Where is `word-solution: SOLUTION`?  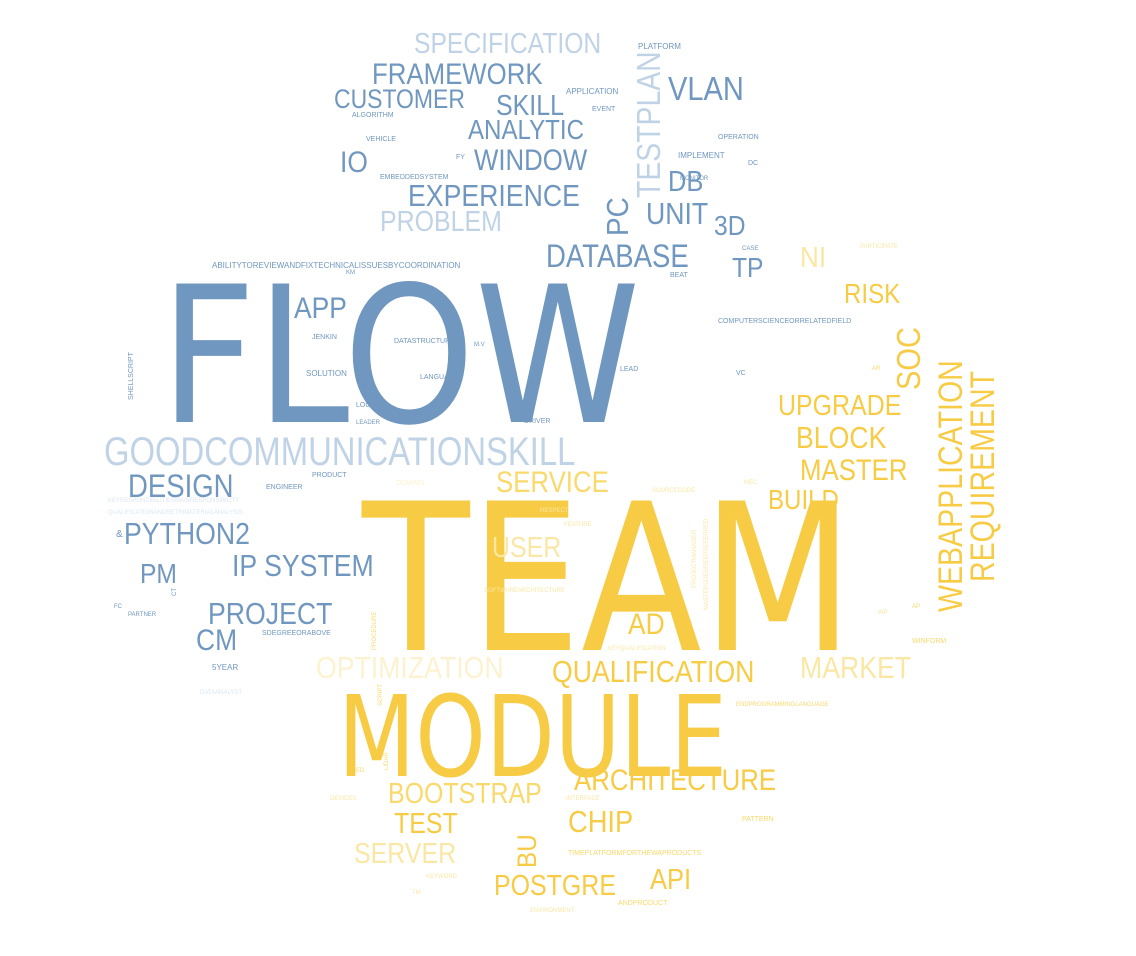
word-solution: SOLUTION is located at coordinates (326, 373).